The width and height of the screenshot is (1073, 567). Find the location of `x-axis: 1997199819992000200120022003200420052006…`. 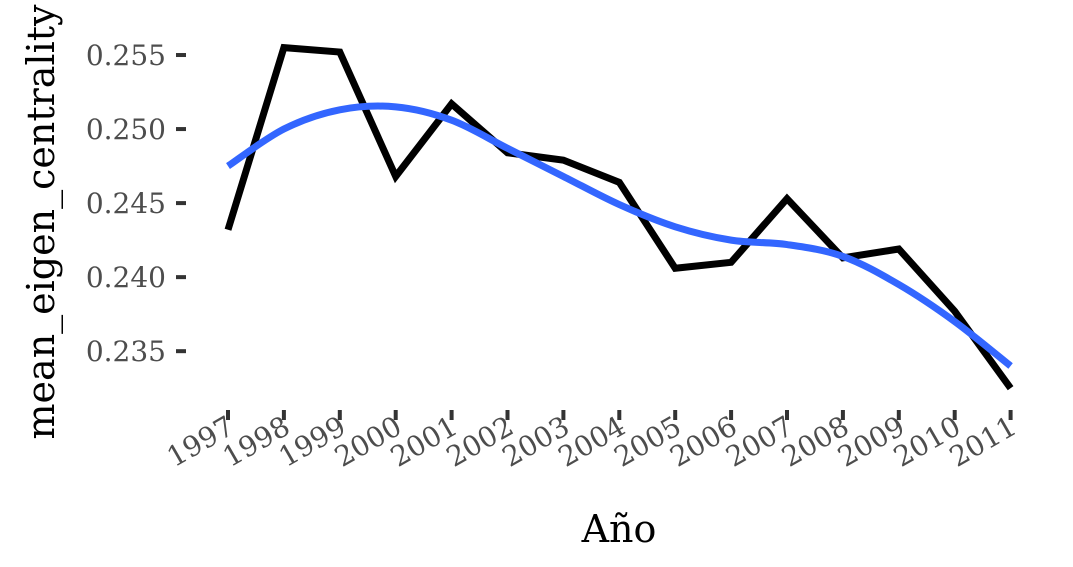

x-axis: 1997199819992000200120022003200420052006… is located at coordinates (591, 441).